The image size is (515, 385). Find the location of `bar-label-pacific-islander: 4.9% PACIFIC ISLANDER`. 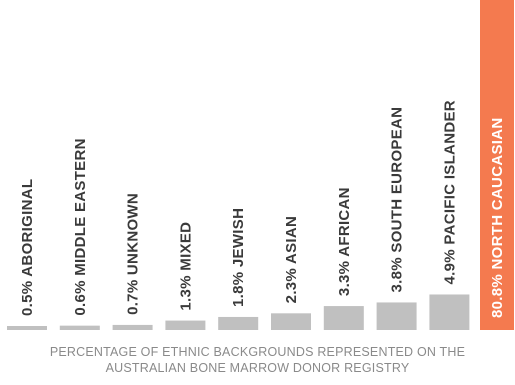

bar-label-pacific-islander: 4.9% PACIFIC ISLANDER is located at coordinates (449, 192).